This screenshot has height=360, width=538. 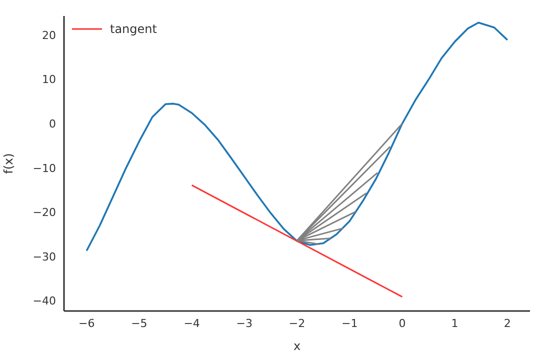 I want to click on x-tick-label: −1, so click(x=349, y=323).